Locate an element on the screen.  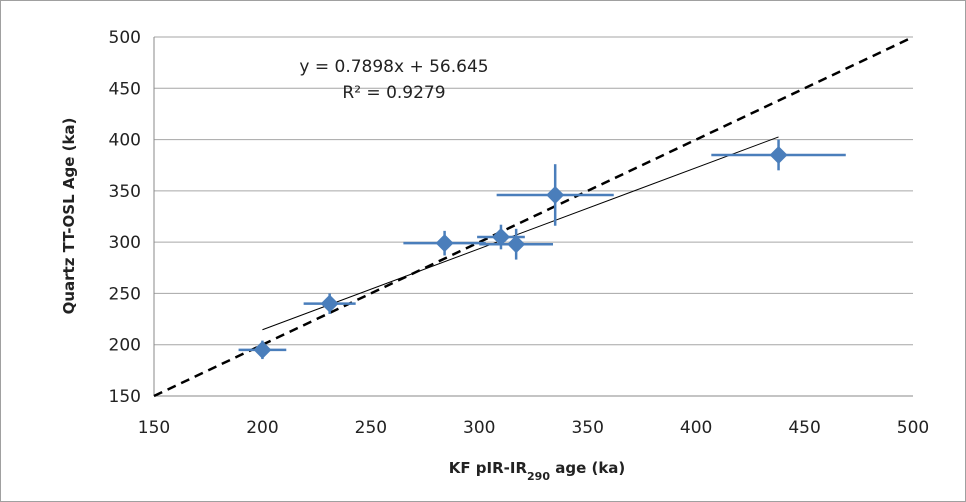
x-tick-label: 200 is located at coordinates (262, 428).